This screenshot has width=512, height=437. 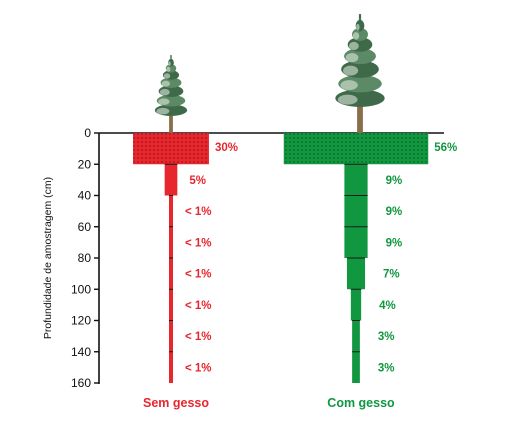 I want to click on data-label: 30%, so click(x=226, y=148).